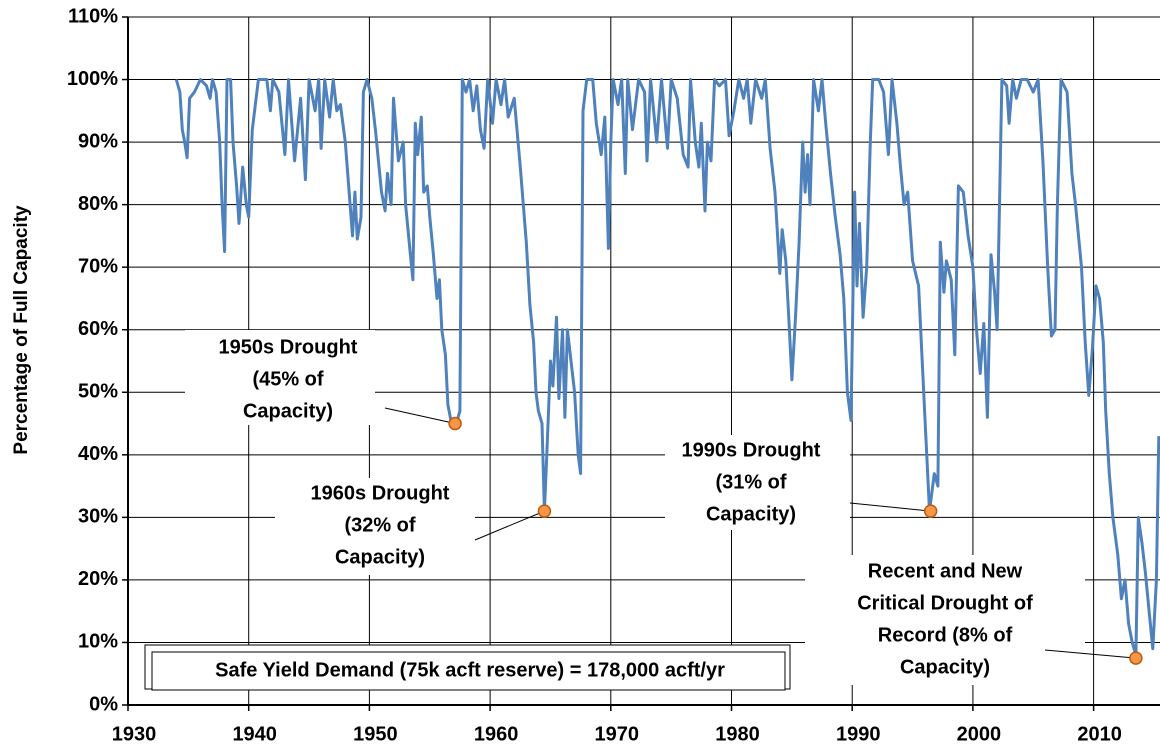 This screenshot has width=1160, height=755. What do you see at coordinates (98, 517) in the screenshot?
I see `y-tick-label: 30%` at bounding box center [98, 517].